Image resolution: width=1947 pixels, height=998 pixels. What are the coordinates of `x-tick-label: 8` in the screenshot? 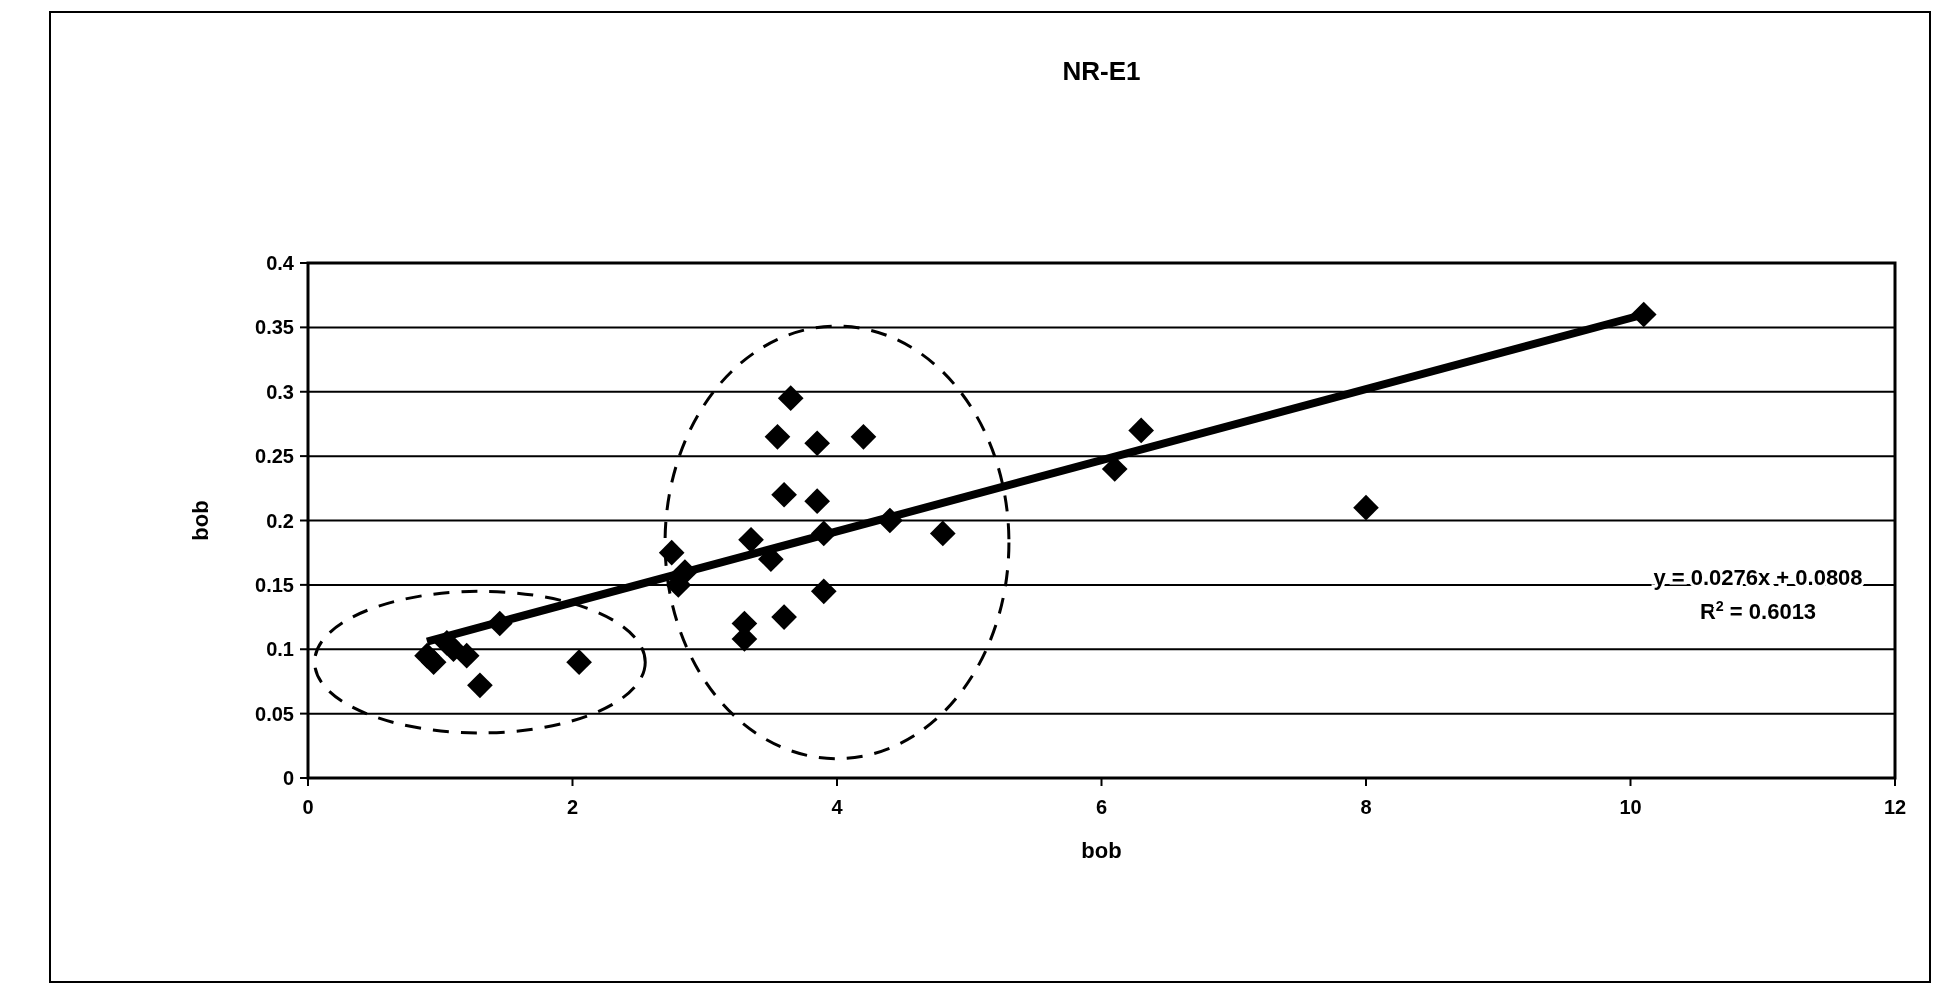 It's located at (1366, 807).